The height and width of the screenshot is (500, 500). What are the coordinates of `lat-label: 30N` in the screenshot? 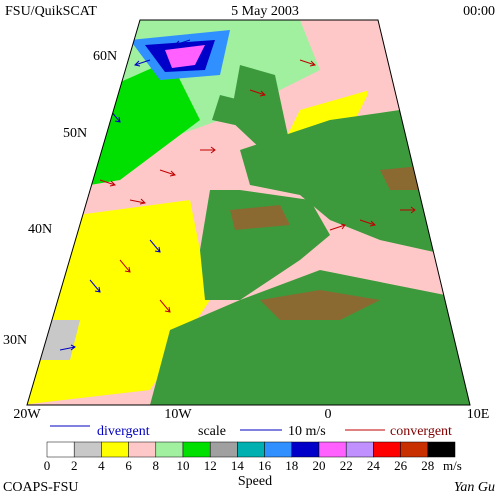 It's located at (15, 340).